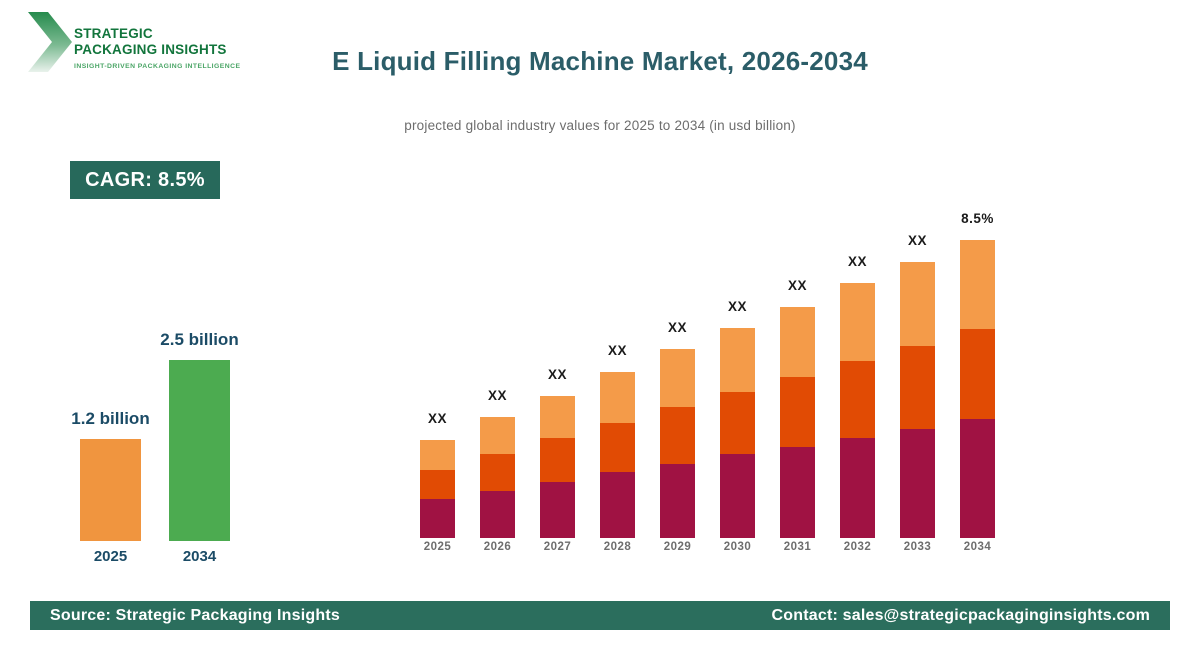  What do you see at coordinates (737, 547) in the screenshot?
I see `bar-year-label: 2030` at bounding box center [737, 547].